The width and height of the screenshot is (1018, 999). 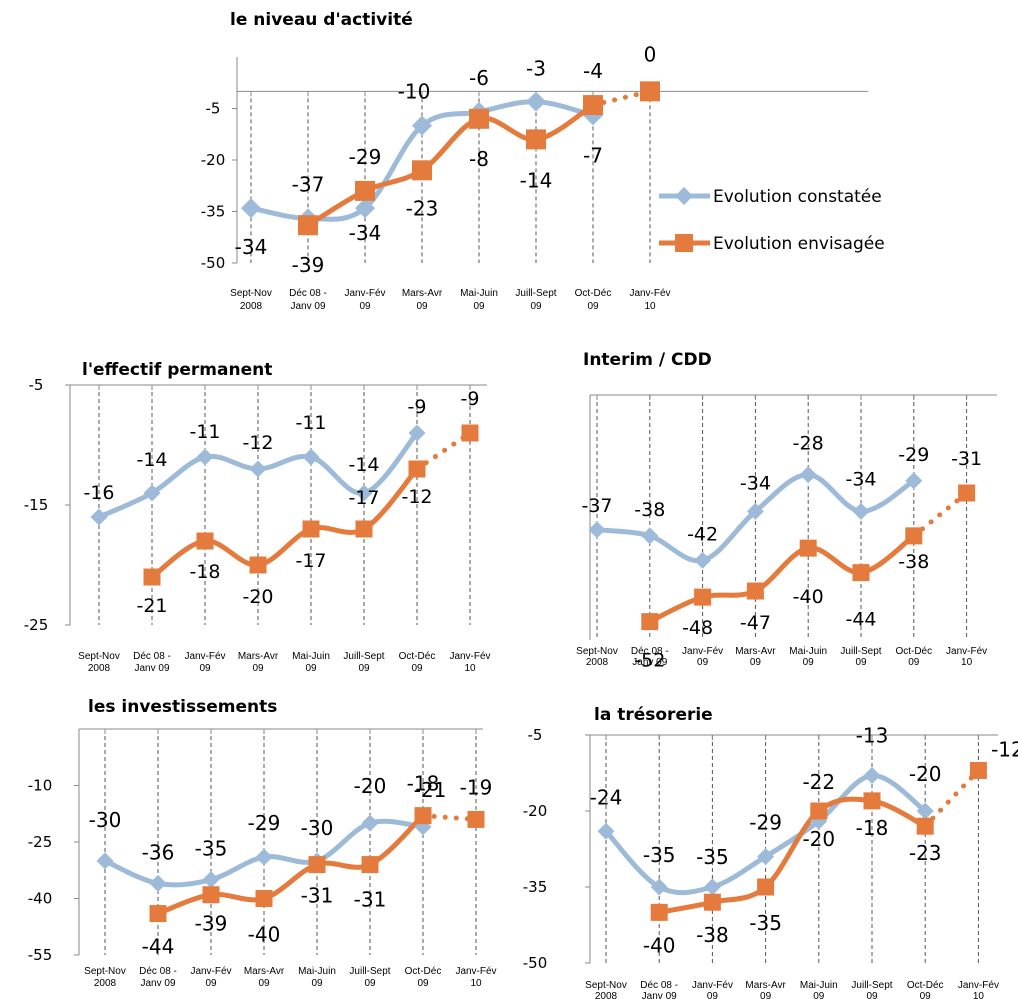 I want to click on x-tick-line: Janv 09, so click(x=659, y=995).